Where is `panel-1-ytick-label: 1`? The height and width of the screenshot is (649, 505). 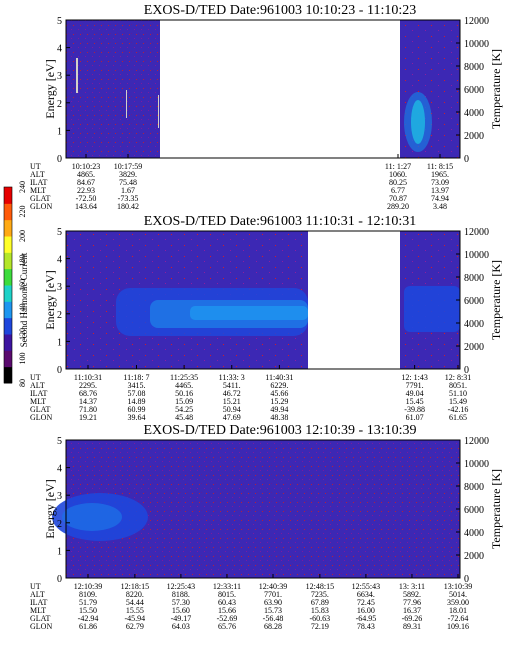 panel-1-ytick-label: 1 is located at coordinates (59, 131).